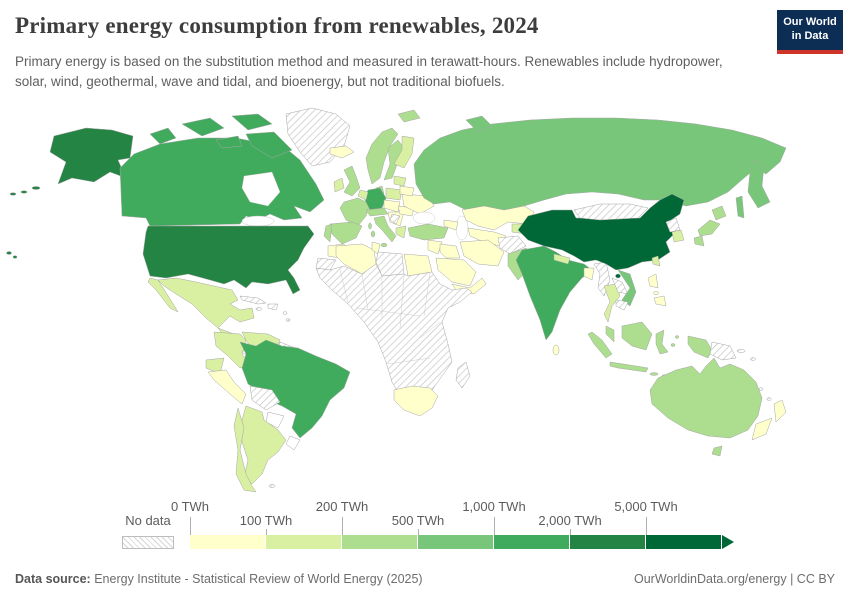 Image resolution: width=850 pixels, height=600 pixels. Describe the element at coordinates (479, 124) in the screenshot. I see `country-novaya-zemlya` at that location.